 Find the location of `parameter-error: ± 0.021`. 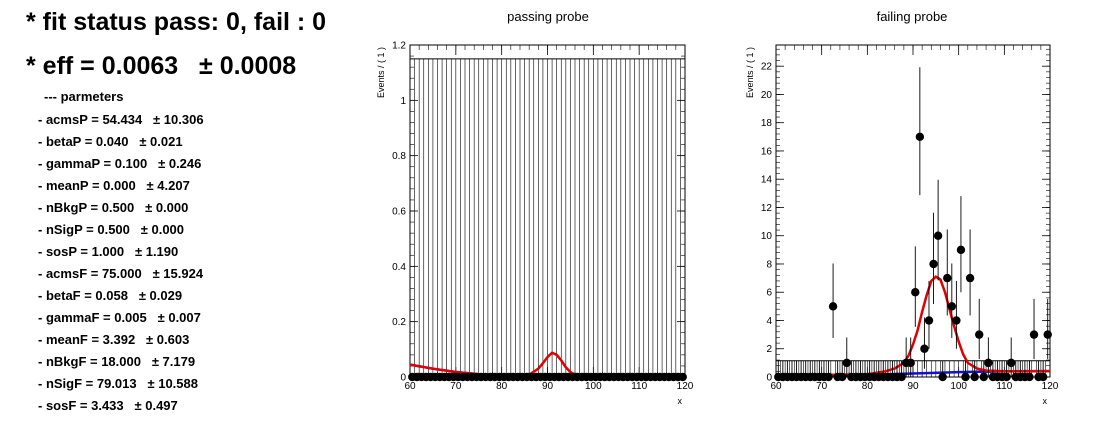

parameter-error: ± 0.021 is located at coordinates (161, 141).